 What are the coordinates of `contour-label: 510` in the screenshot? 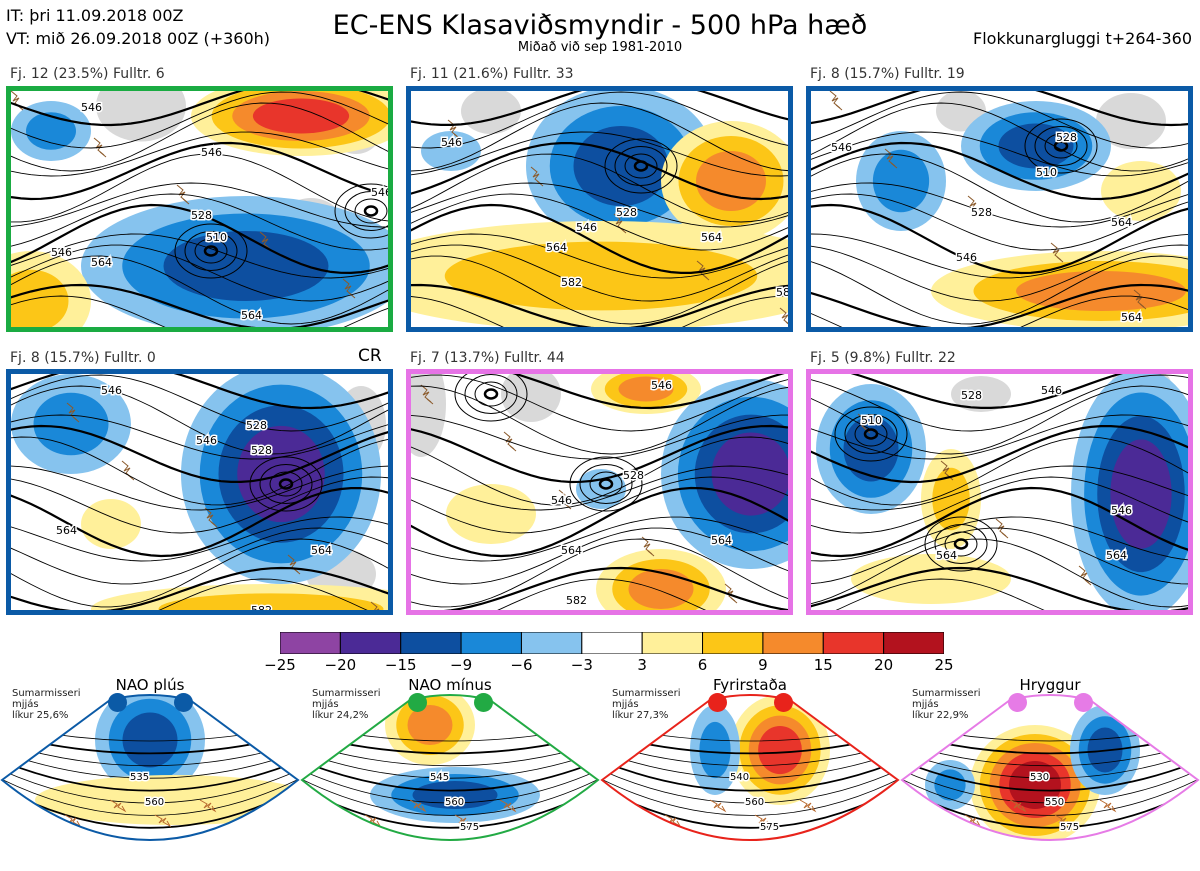 It's located at (1046, 172).